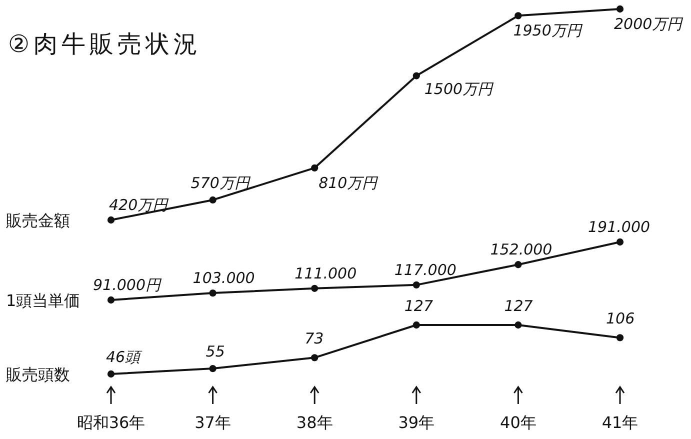  I want to click on data-label: 55, so click(215, 351).